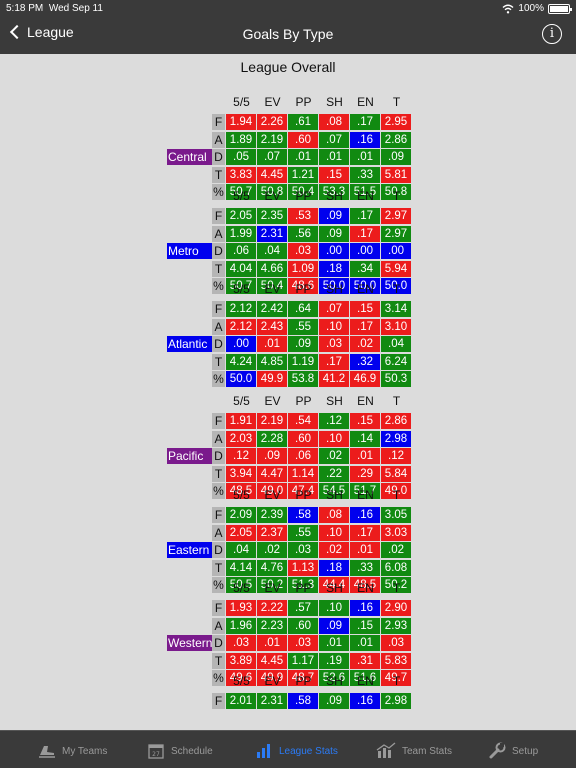  Describe the element at coordinates (414, 751) in the screenshot. I see `tab-team-stats: Team Stats` at that location.